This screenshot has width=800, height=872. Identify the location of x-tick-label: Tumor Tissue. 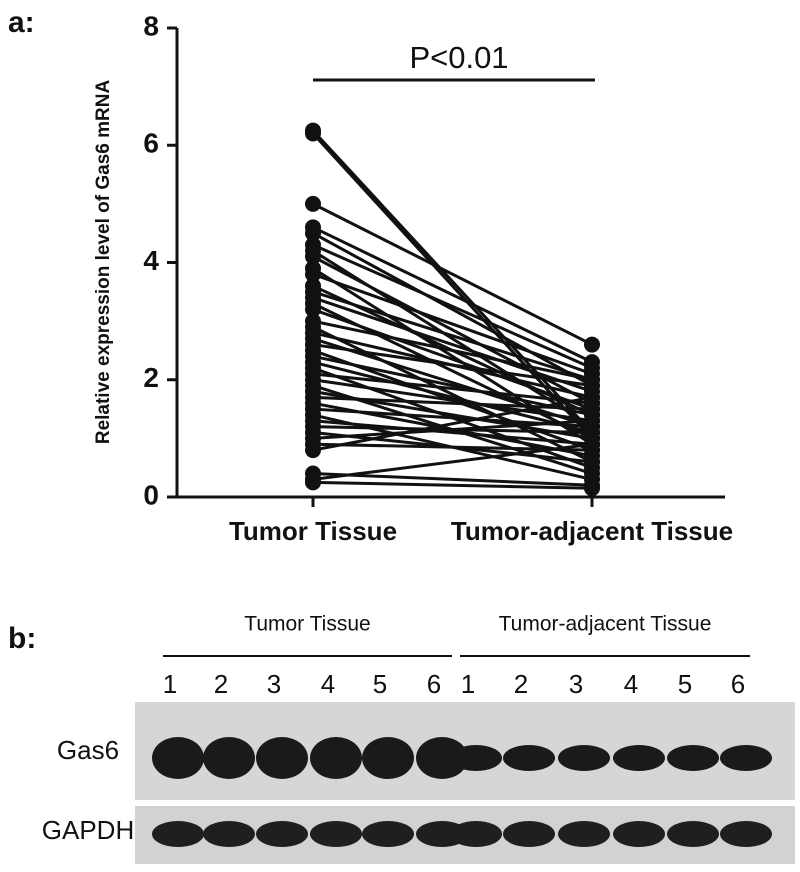
(313, 531).